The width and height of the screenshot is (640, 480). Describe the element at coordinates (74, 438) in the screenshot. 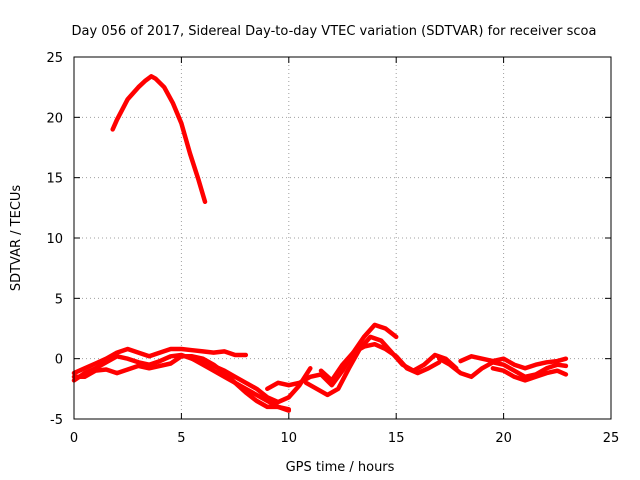

I see `x-tick-label: 0` at that location.